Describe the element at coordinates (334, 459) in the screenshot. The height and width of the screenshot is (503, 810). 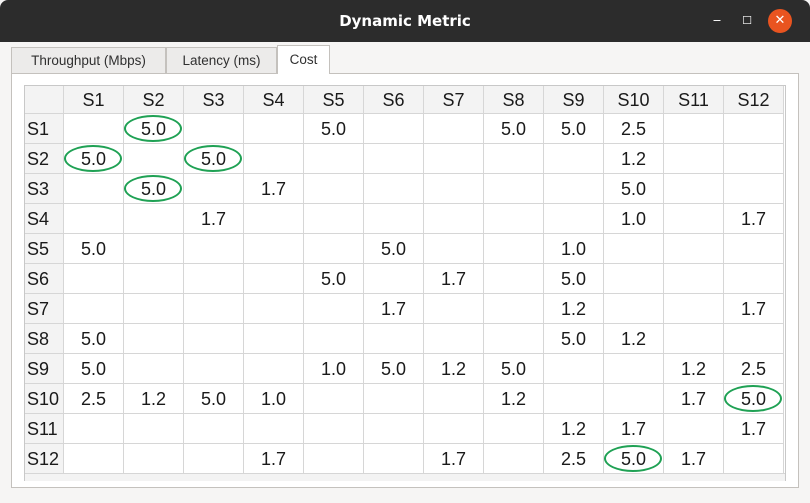
I see `cell-s12-s5` at that location.